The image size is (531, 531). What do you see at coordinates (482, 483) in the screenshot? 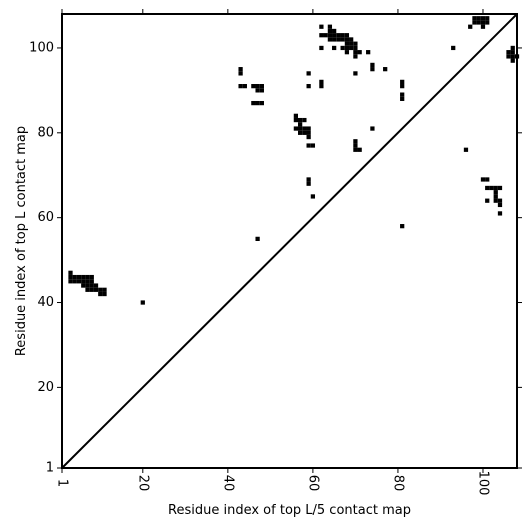
I see `x-tick-label: 100` at bounding box center [482, 483].